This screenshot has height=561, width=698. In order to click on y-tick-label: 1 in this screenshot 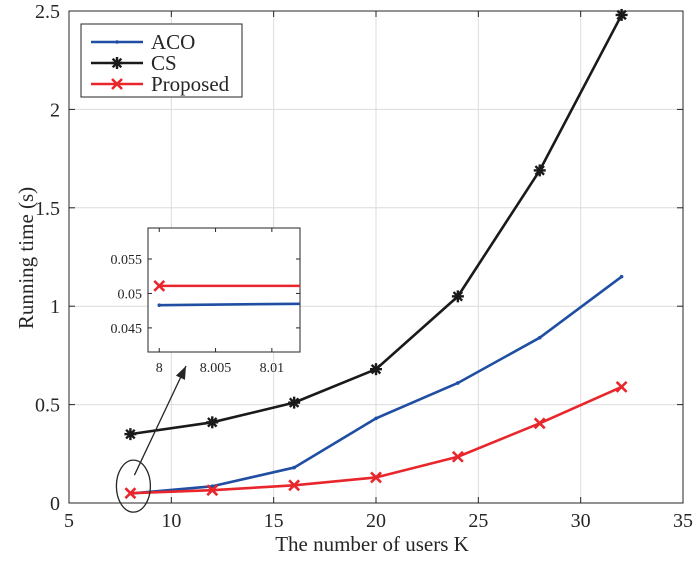, I will do `click(55, 307)`.